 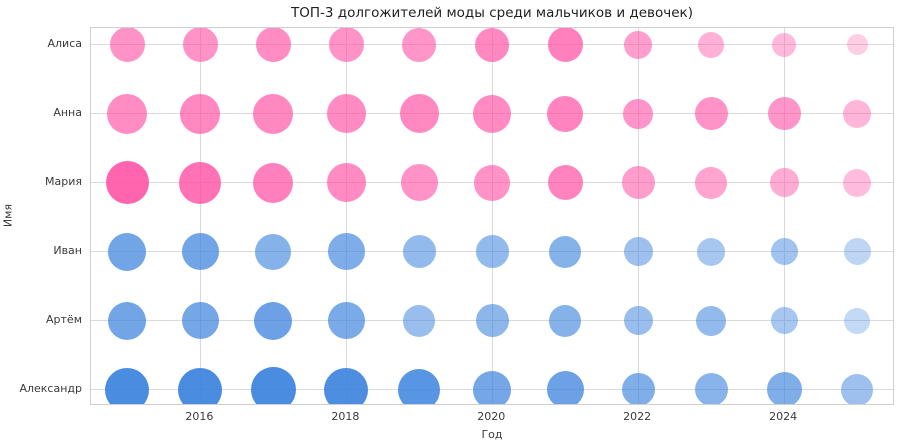 I want to click on bubble-Артём-2022, so click(x=638, y=320).